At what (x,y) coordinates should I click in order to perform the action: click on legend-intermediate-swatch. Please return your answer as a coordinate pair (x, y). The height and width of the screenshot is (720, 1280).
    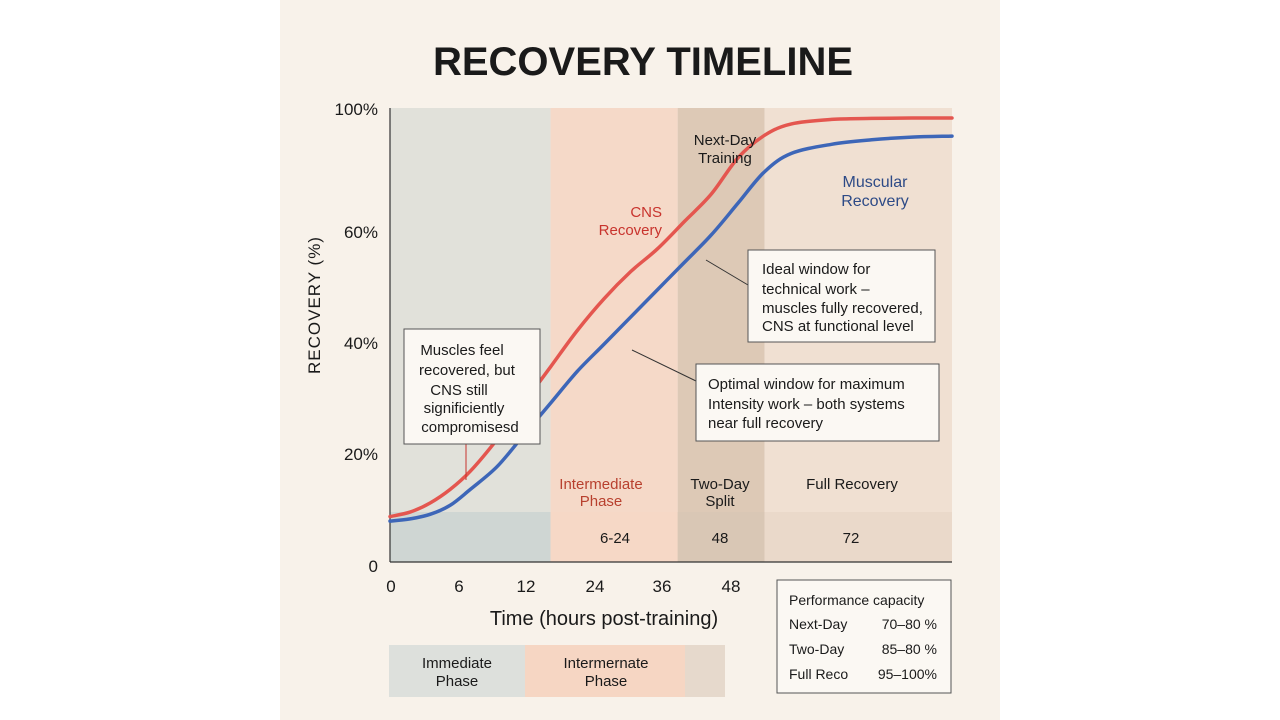
    Looking at the image, I should click on (605, 671).